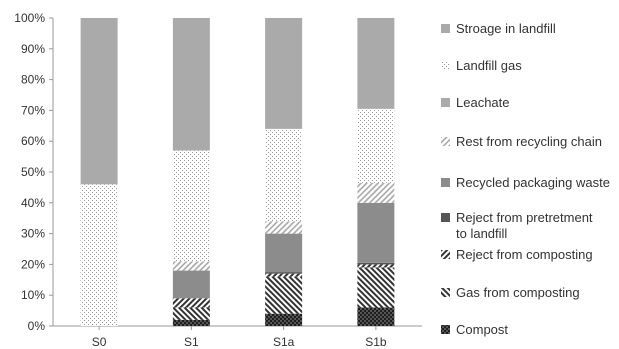 The width and height of the screenshot is (619, 349). What do you see at coordinates (99, 342) in the screenshot?
I see `x-tick-label: S0` at bounding box center [99, 342].